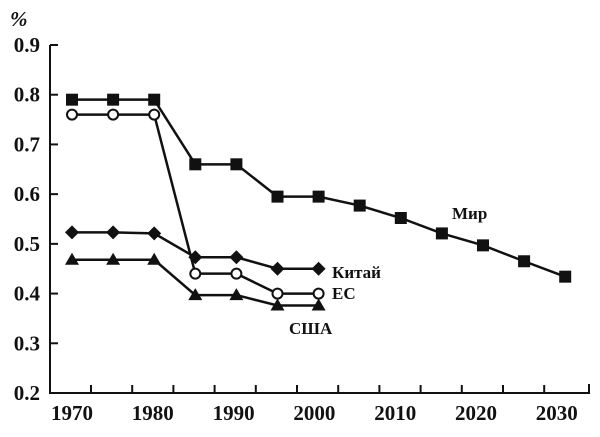 Image resolution: width=600 pixels, height=437 pixels. Describe the element at coordinates (27, 393) in the screenshot. I see `y-tick-label: 0.2` at that location.